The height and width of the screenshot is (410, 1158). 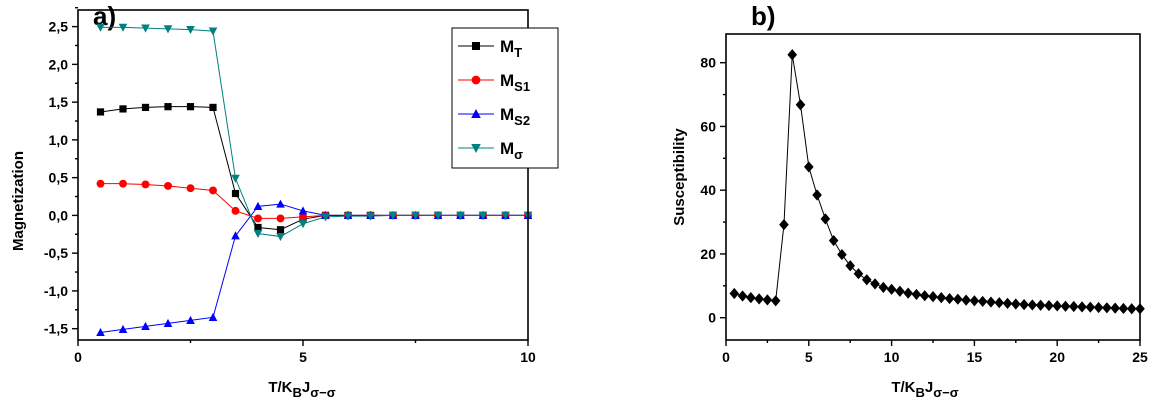 I want to click on legend-box, so click(x=505, y=98).